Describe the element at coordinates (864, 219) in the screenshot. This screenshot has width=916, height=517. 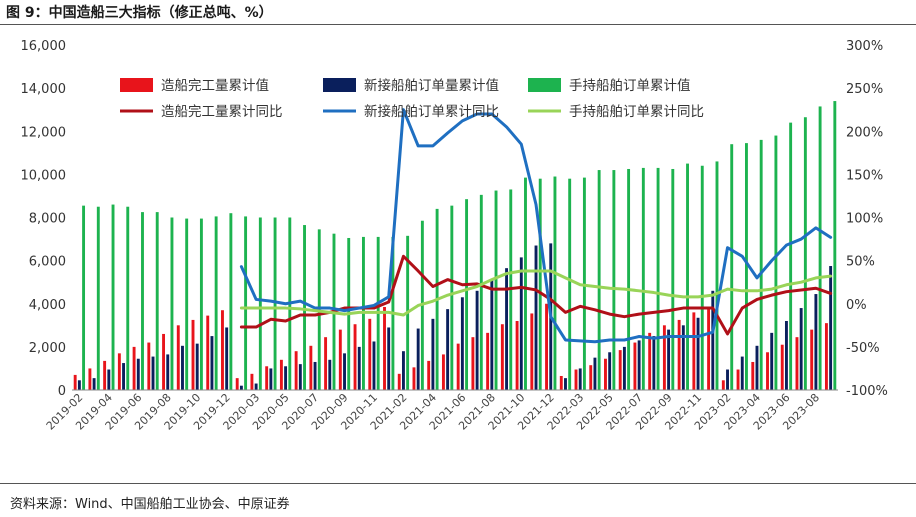
I see `y-right-tick-label: 100%` at that location.